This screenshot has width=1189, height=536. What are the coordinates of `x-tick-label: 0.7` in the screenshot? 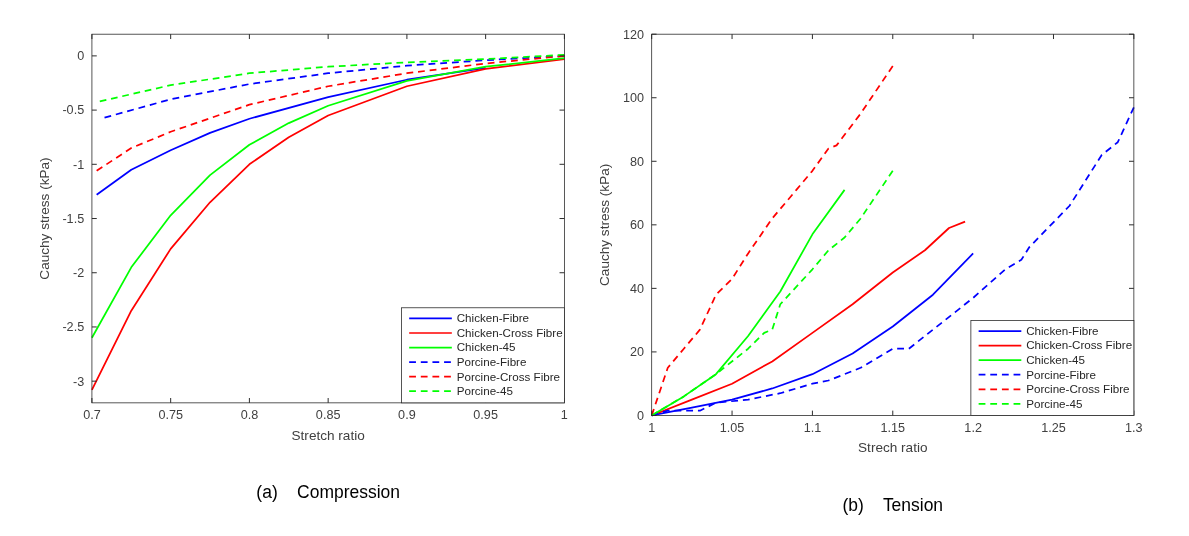 It's located at (92, 415).